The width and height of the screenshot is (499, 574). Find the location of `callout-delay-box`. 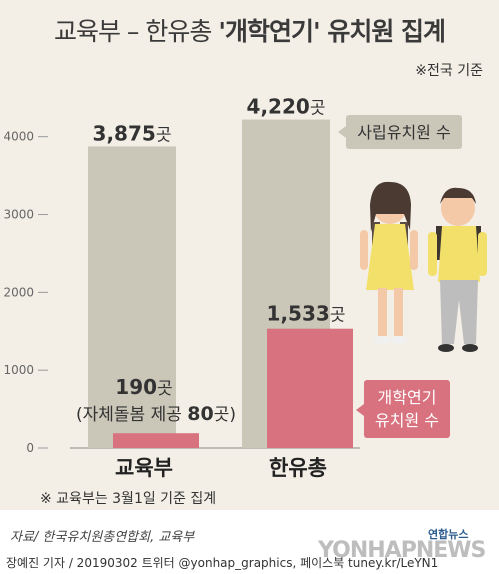

callout-delay-box is located at coordinates (407, 409).